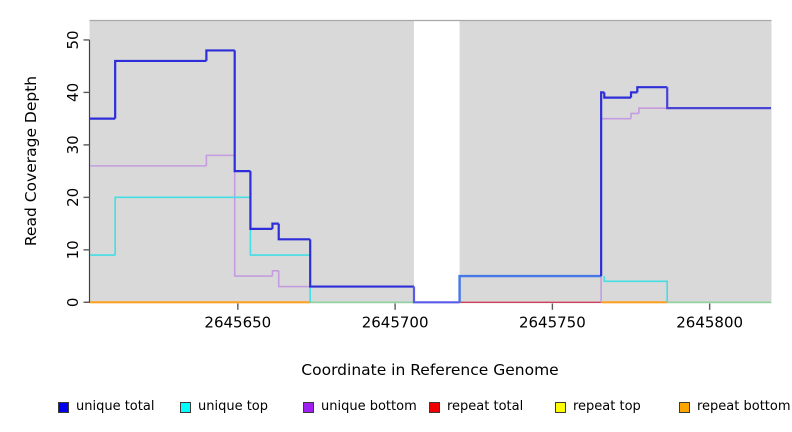 The width and height of the screenshot is (792, 432). What do you see at coordinates (308, 407) in the screenshot?
I see `legend-swatch-unique-bottom` at bounding box center [308, 407].